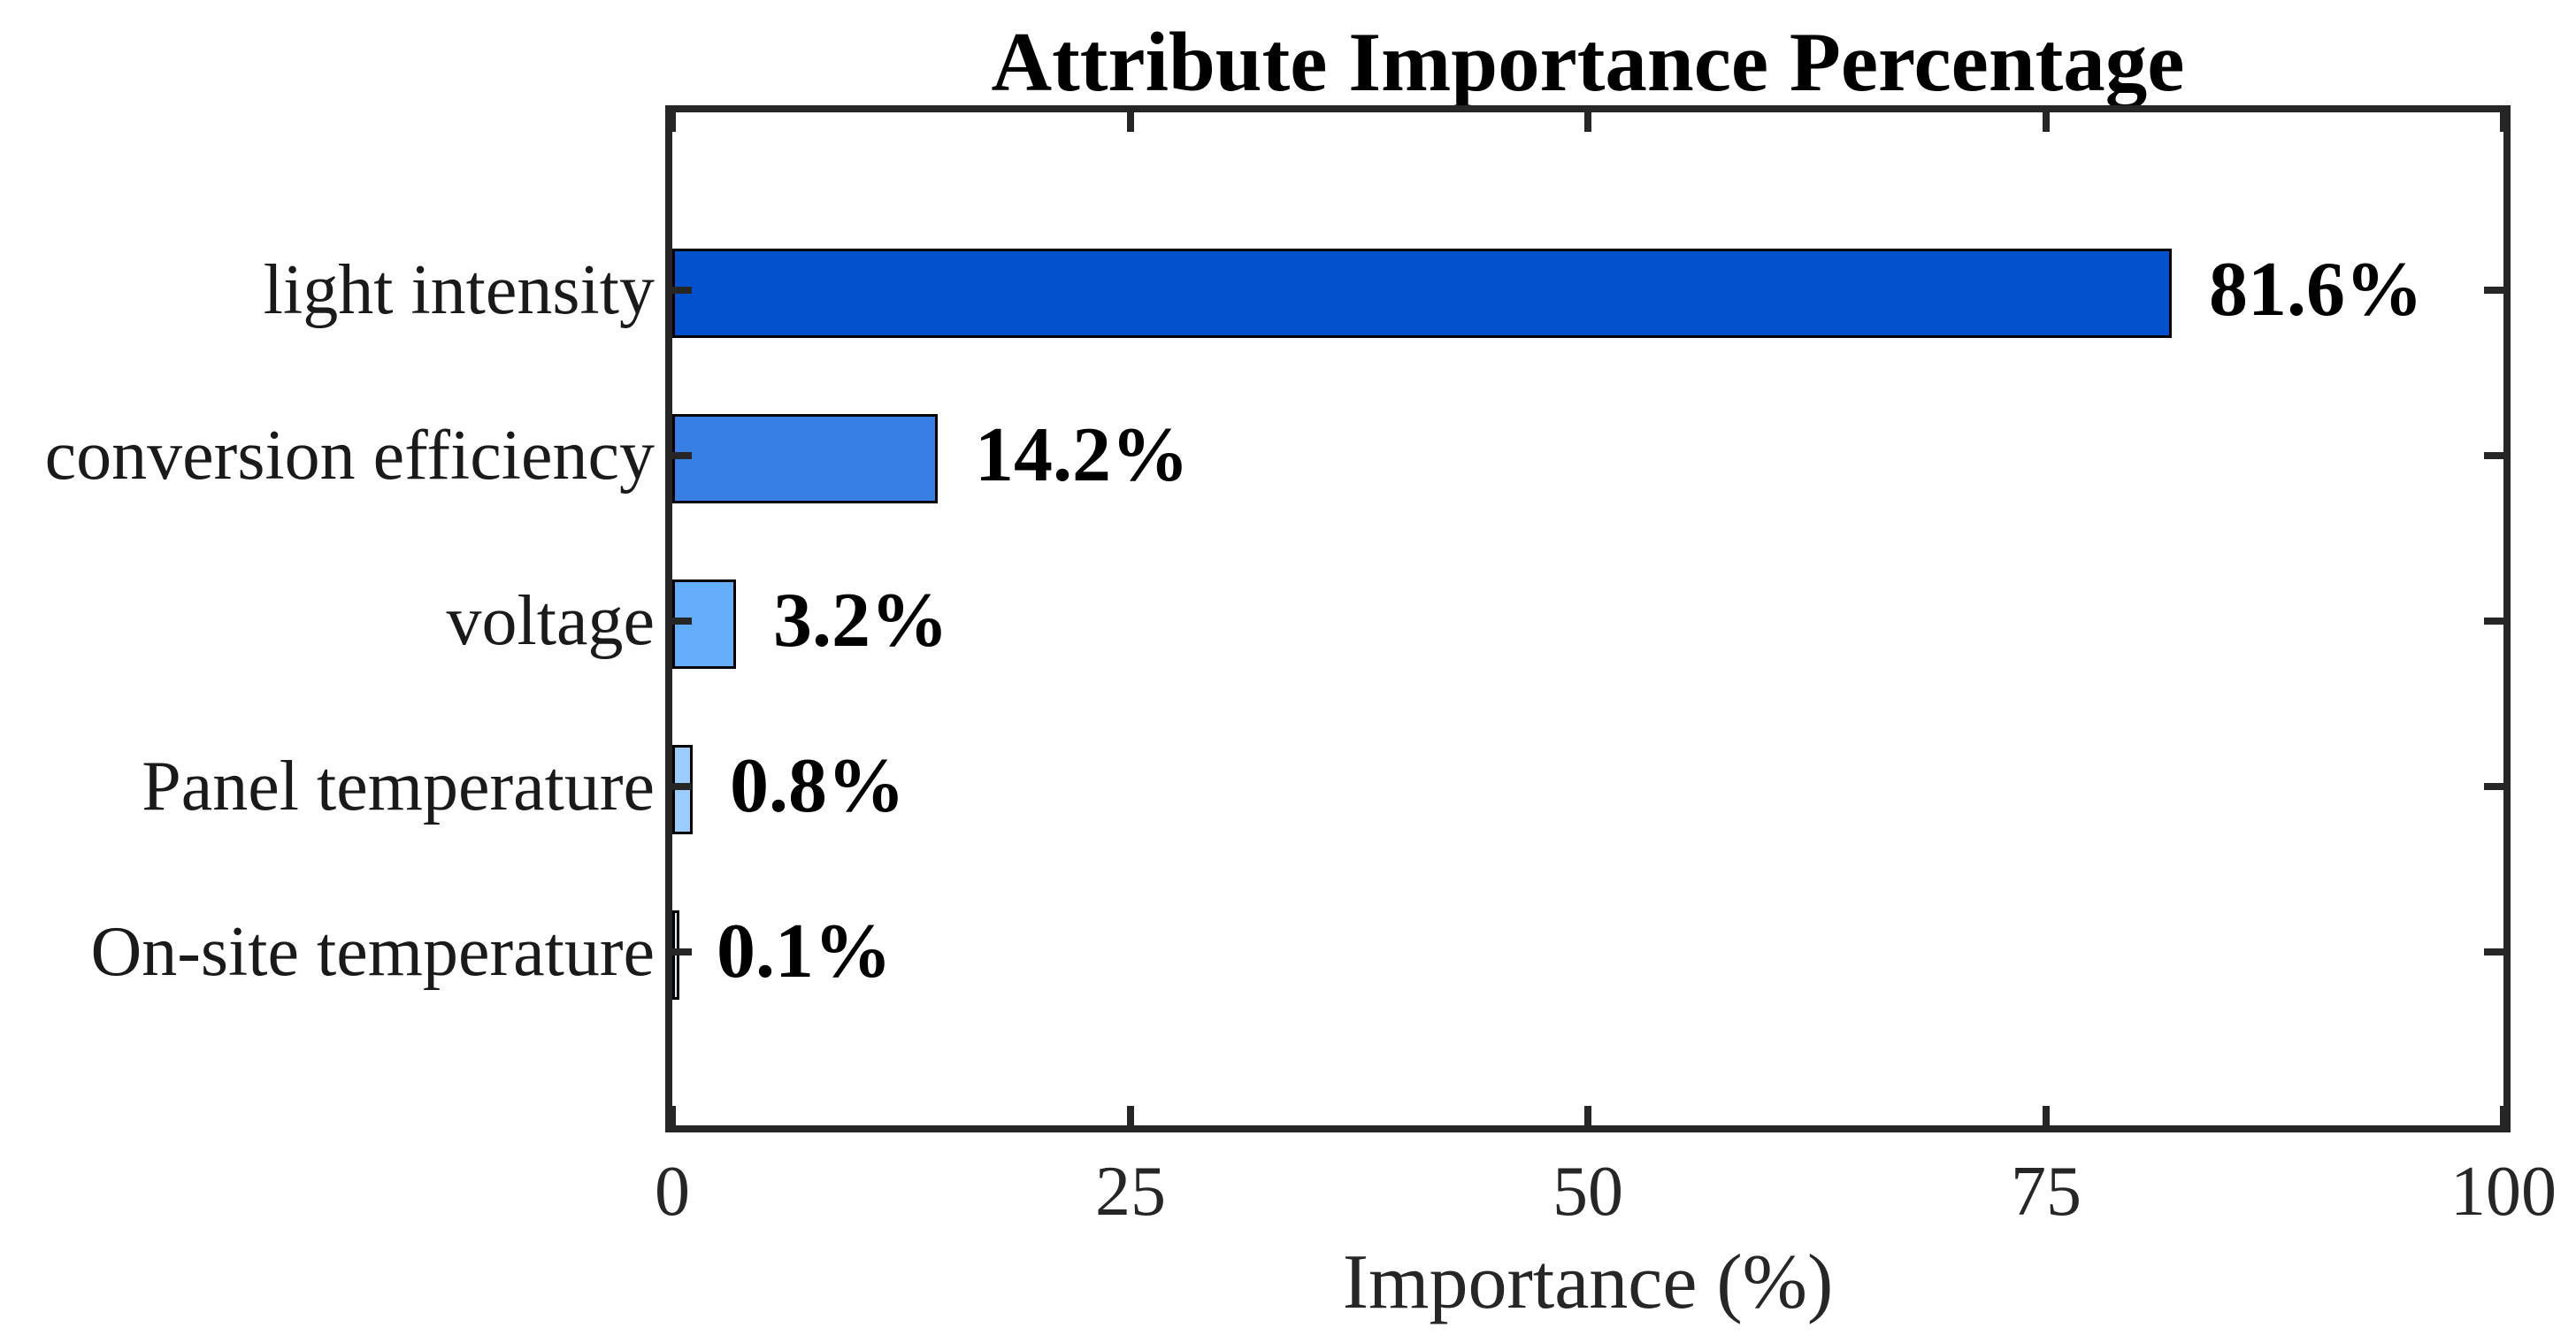 The height and width of the screenshot is (1343, 2576). I want to click on value-label-on-site-temperature: 0.1%, so click(804, 952).